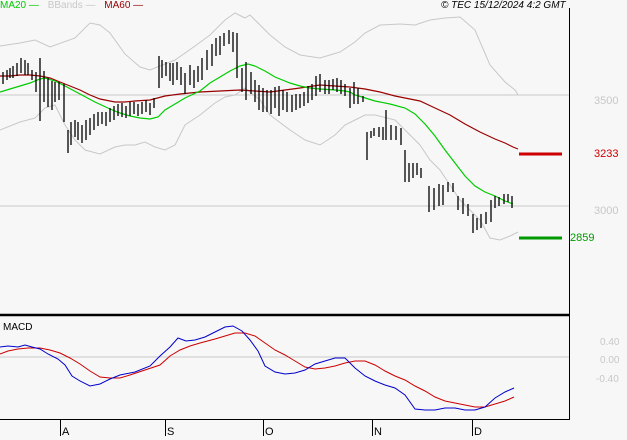  I want to click on ma60-line, so click(259, 112).